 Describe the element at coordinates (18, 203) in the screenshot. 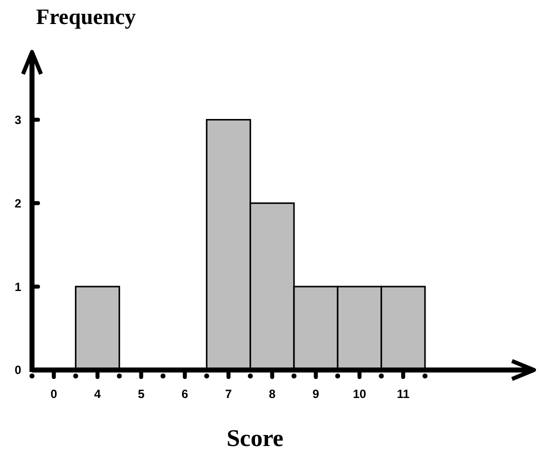

I see `y-tick-label: 2` at that location.